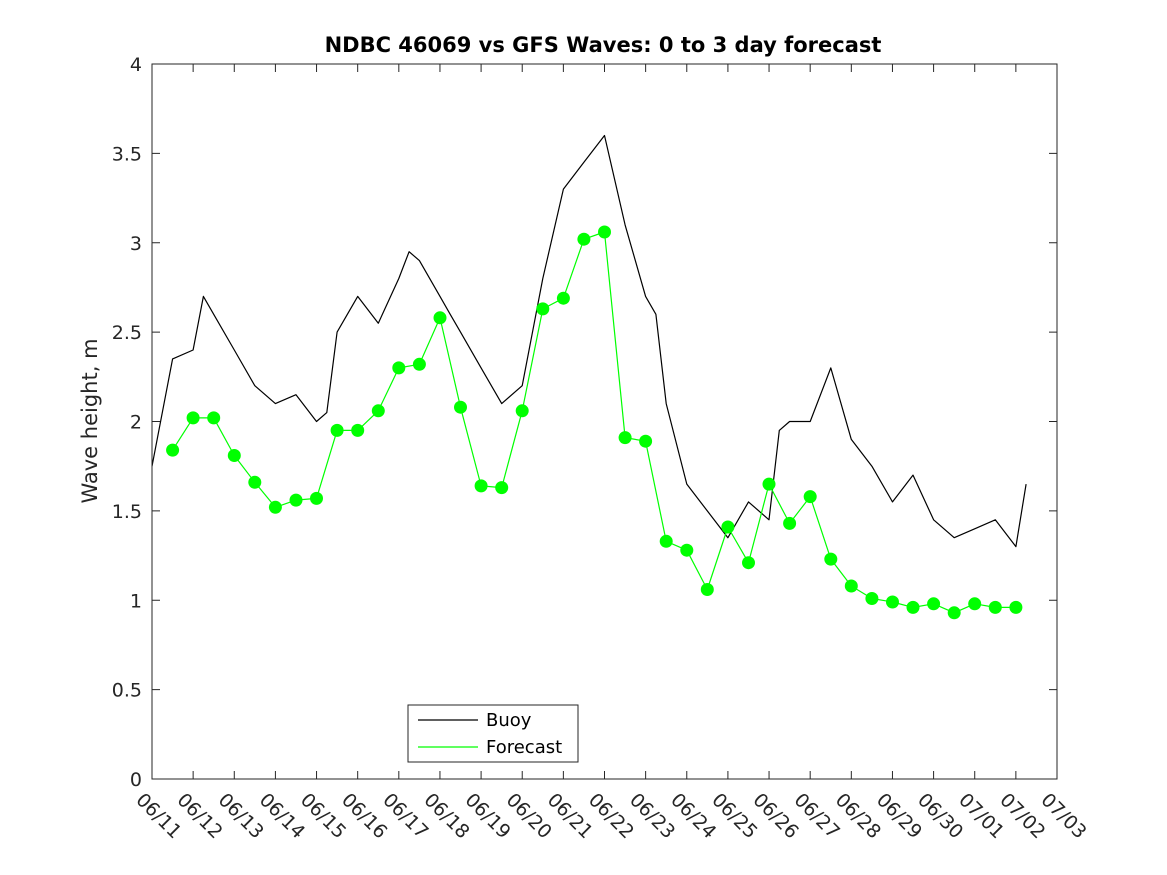 This screenshot has height=875, width=1167. Describe the element at coordinates (127, 512) in the screenshot. I see `y-tick-label-3: 1.5` at that location.